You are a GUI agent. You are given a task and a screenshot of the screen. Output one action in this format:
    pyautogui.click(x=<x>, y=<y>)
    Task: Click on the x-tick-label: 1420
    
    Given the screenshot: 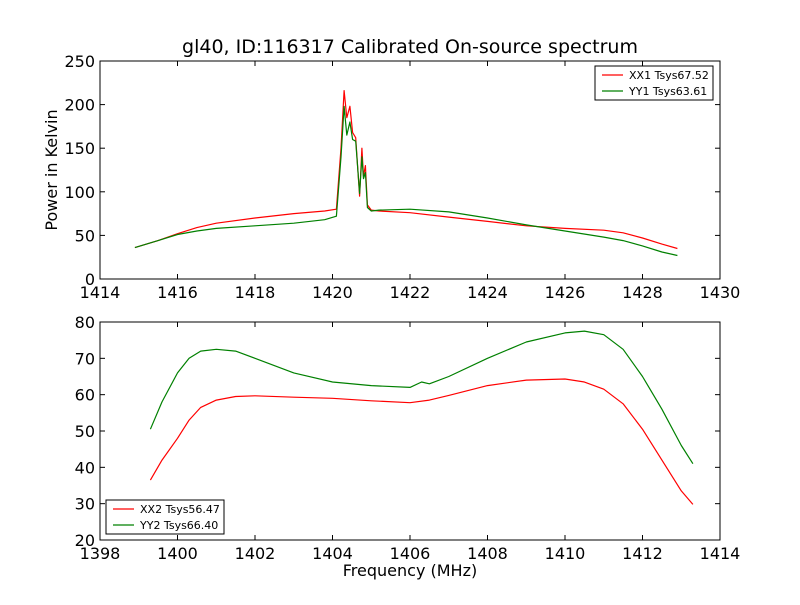 What is the action you would take?
    pyautogui.click(x=332, y=292)
    